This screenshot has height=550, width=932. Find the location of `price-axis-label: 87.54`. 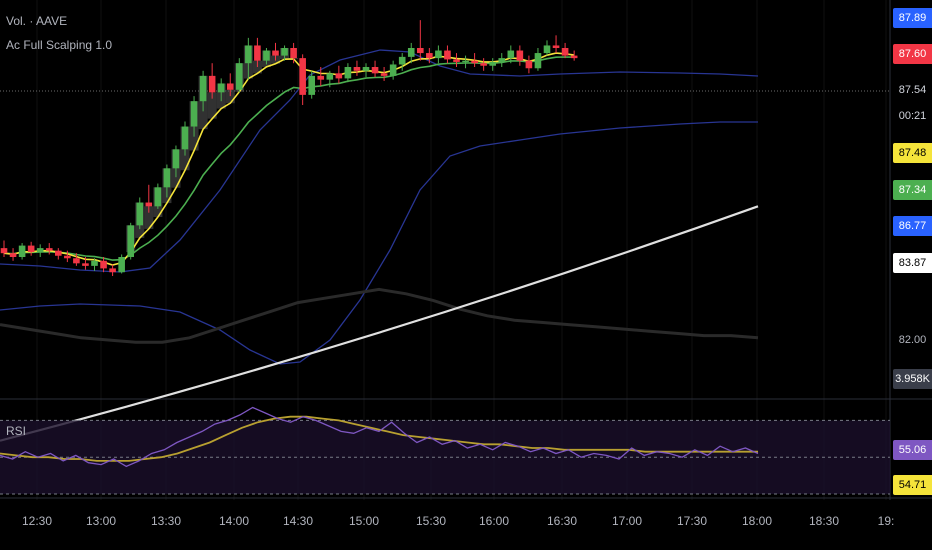

price-axis-label: 87.54 is located at coordinates (912, 90).